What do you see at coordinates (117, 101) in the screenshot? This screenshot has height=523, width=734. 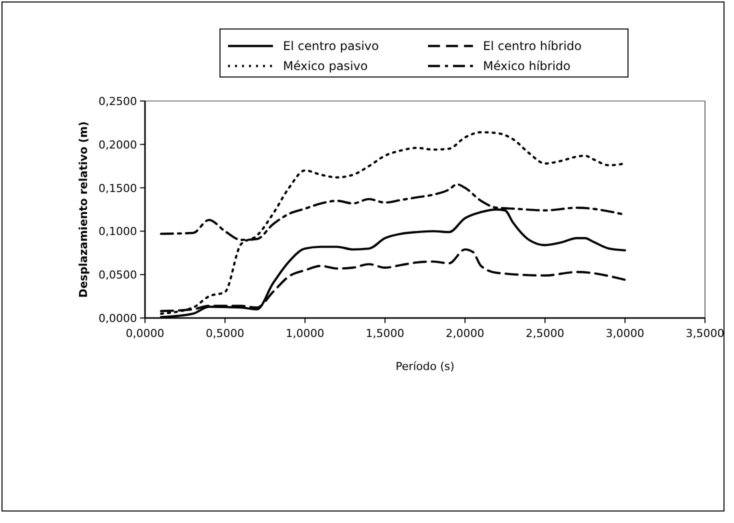 I see `y-tick-label: 0,2500` at bounding box center [117, 101].